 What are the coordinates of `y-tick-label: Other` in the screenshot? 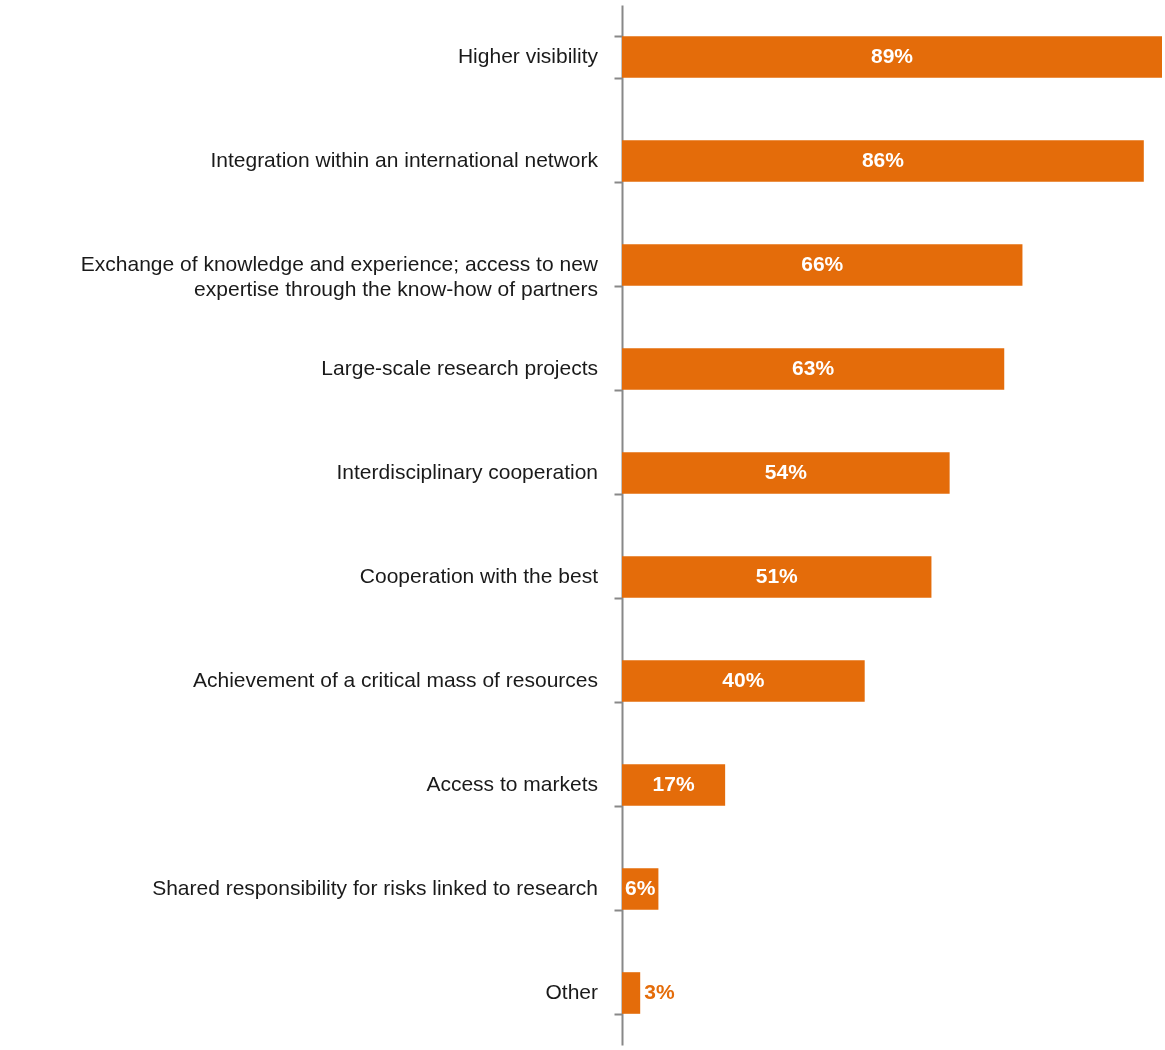 It's located at (571, 991).